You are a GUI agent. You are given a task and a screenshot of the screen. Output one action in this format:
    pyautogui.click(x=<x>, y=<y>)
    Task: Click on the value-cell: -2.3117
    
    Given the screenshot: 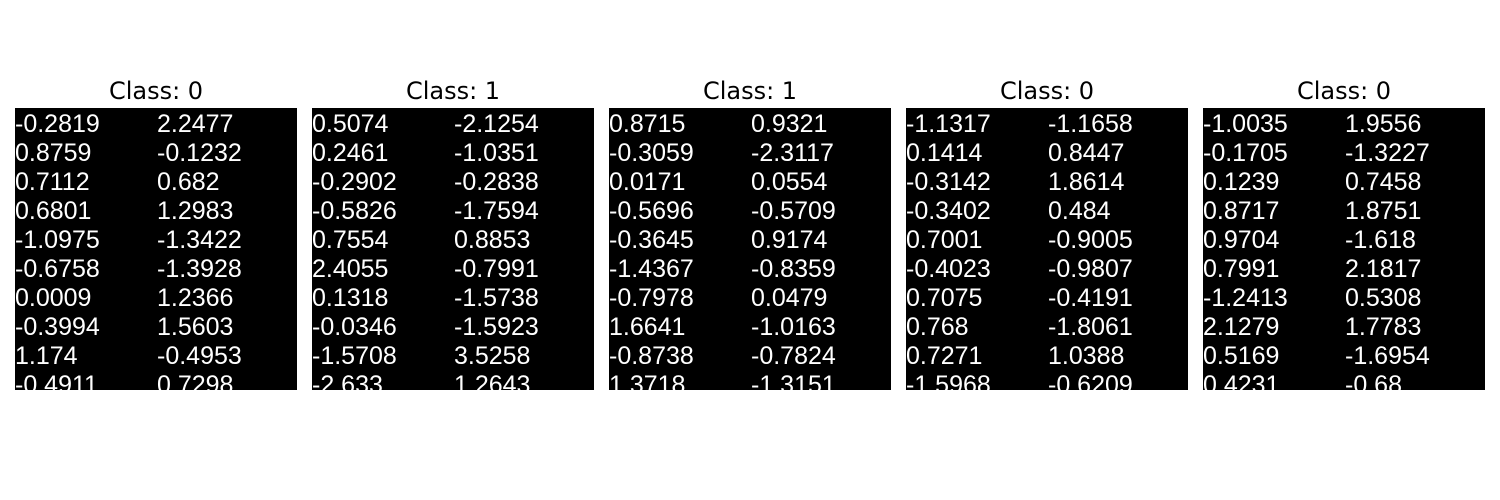 What is the action you would take?
    pyautogui.click(x=792, y=153)
    